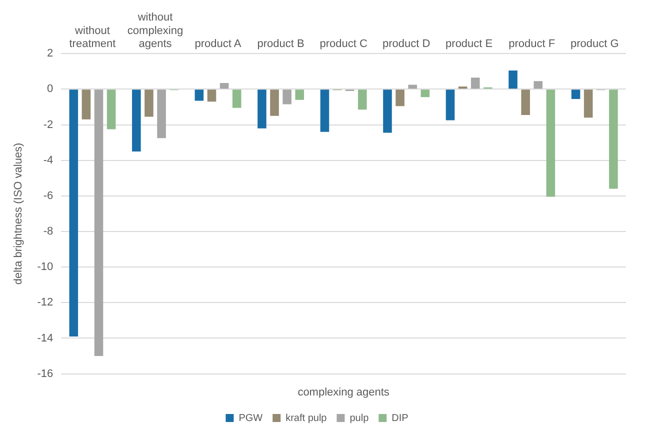 This screenshot has height=441, width=654. Describe the element at coordinates (469, 44) in the screenshot. I see `x-tick-label: product E` at that location.